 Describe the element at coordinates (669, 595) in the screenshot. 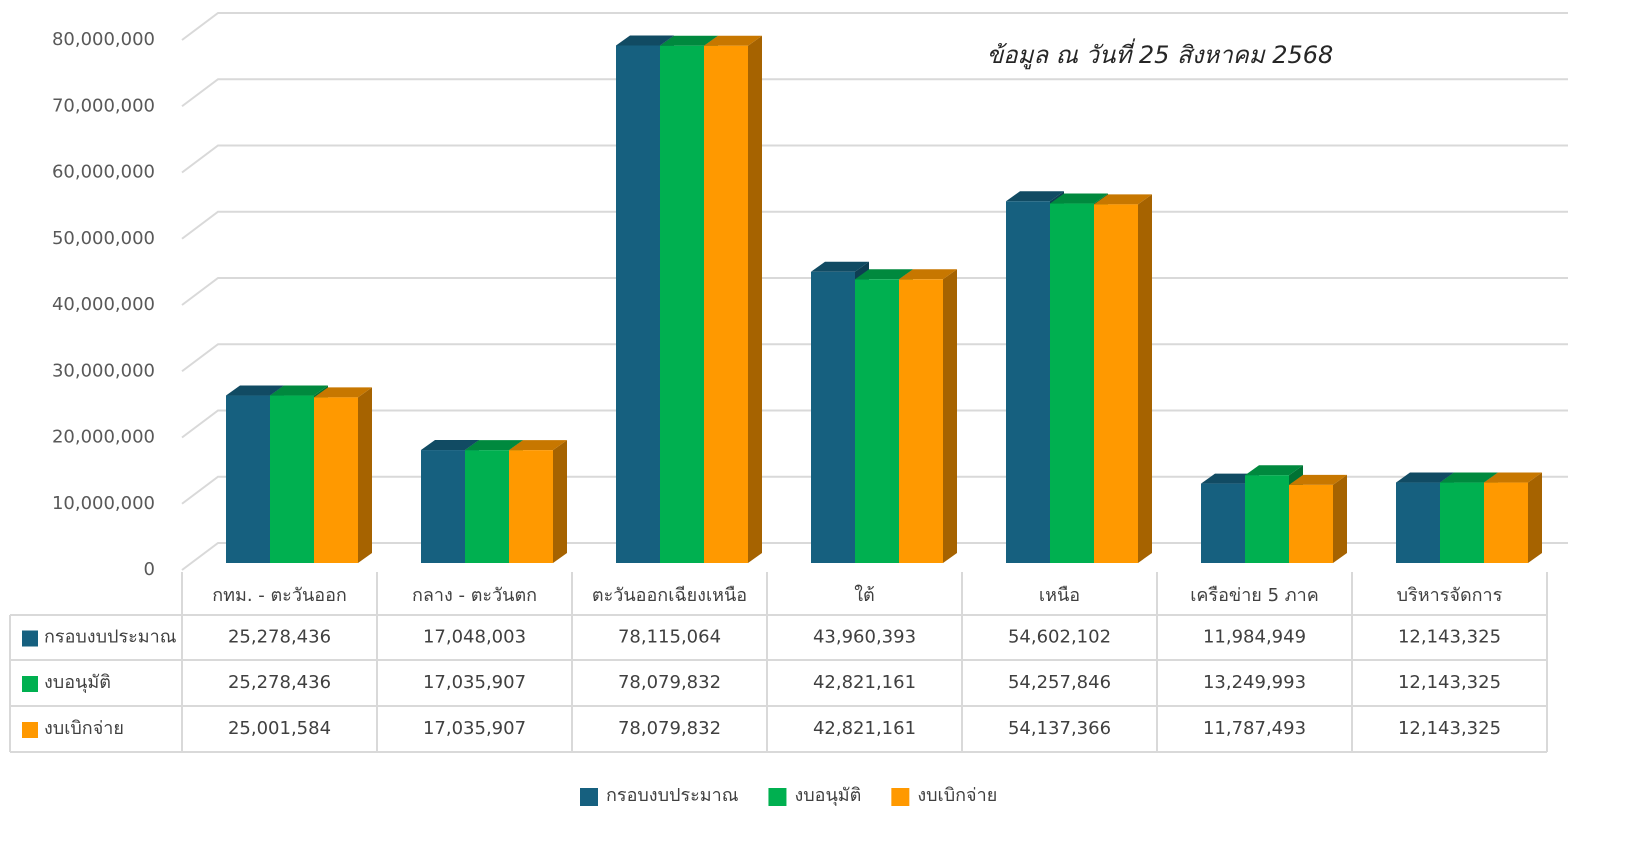

I see `x-tick-label: ตะวันออกเฉียงเหนือ` at that location.